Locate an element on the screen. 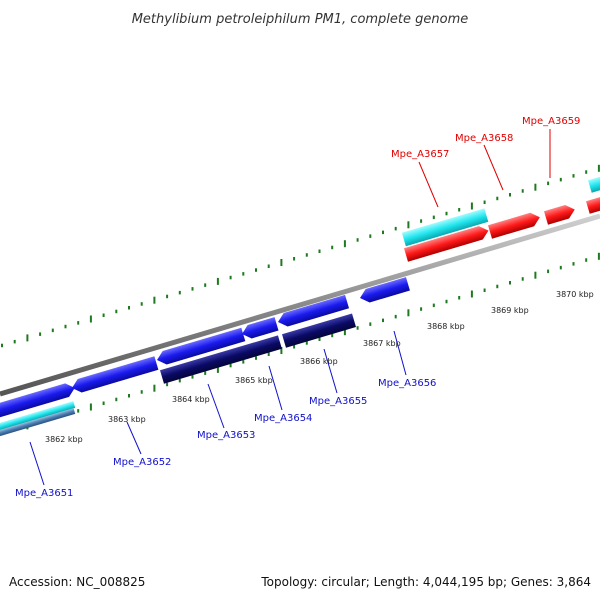 This screenshot has height=600, width=600. tick-label: 3867 kbp is located at coordinates (382, 343).